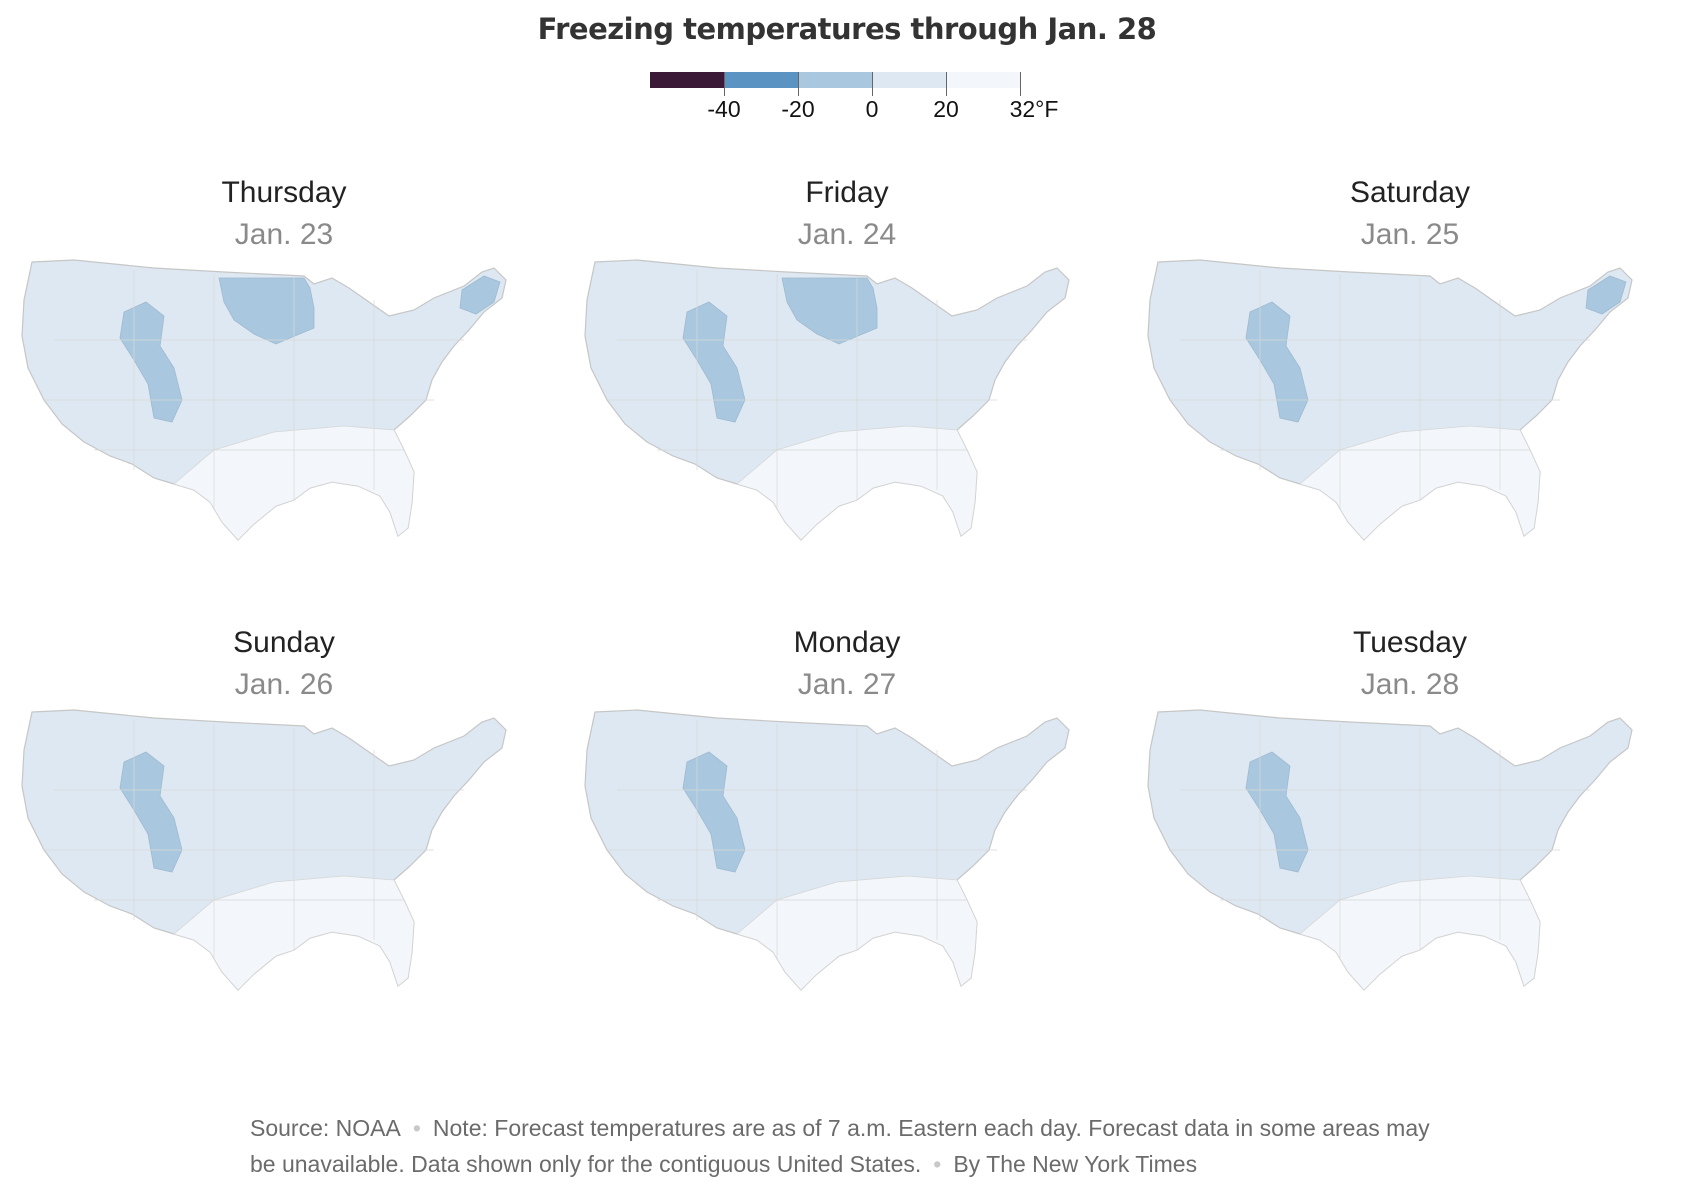 The height and width of the screenshot is (1188, 1694). What do you see at coordinates (1410, 642) in the screenshot?
I see `panel-day: Tuesday` at bounding box center [1410, 642].